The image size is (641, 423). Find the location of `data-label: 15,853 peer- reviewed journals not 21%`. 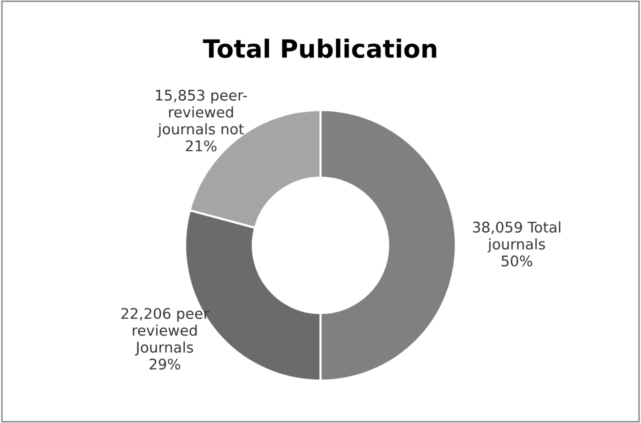

data-label: 15,853 peer- reviewed journals not 21% is located at coordinates (201, 121).